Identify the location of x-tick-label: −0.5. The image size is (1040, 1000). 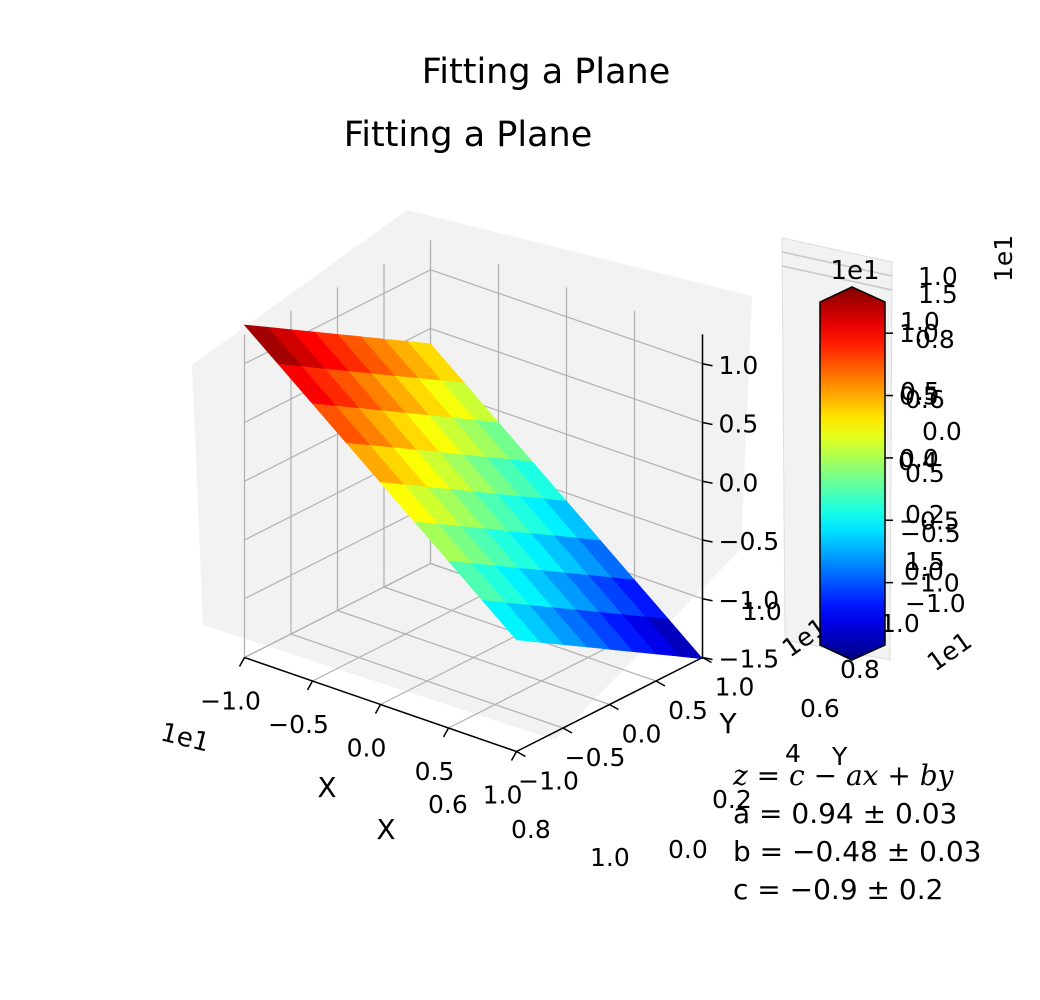
(298, 724).